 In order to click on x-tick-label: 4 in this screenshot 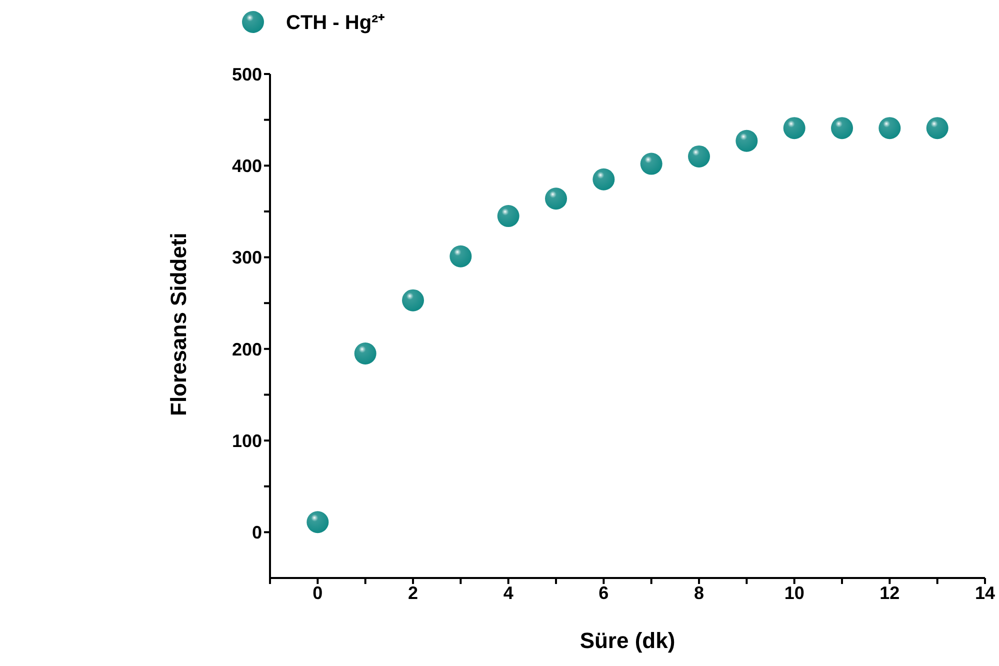, I will do `click(508, 592)`.